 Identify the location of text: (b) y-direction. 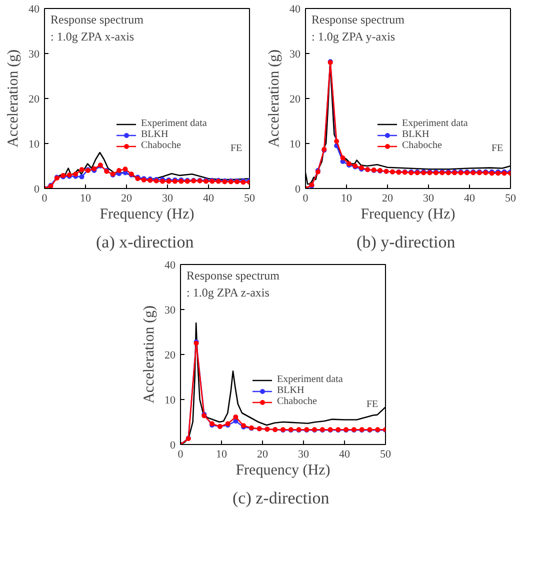
(406, 242).